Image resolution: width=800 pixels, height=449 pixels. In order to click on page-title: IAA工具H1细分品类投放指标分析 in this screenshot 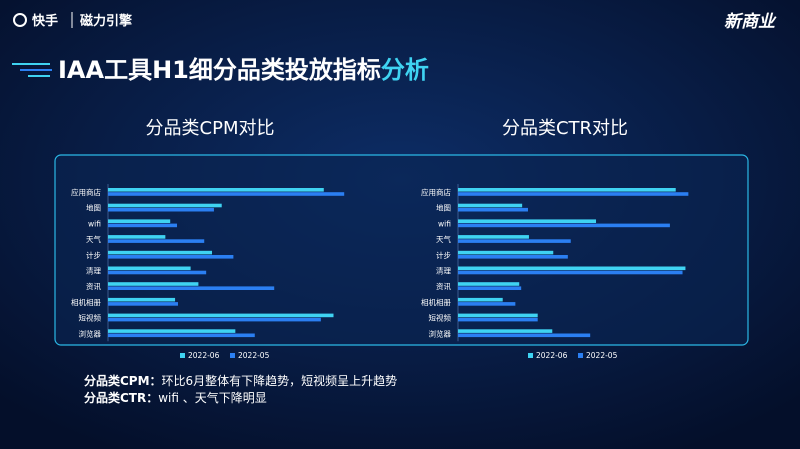, I will do `click(243, 70)`.